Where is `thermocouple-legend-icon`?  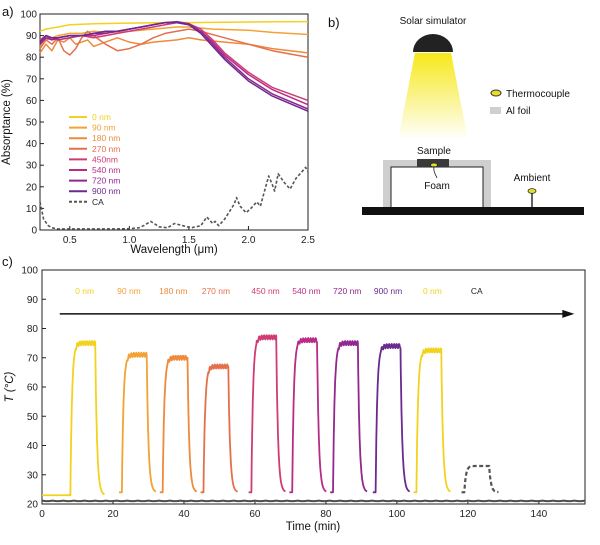 thermocouple-legend-icon is located at coordinates (496, 93).